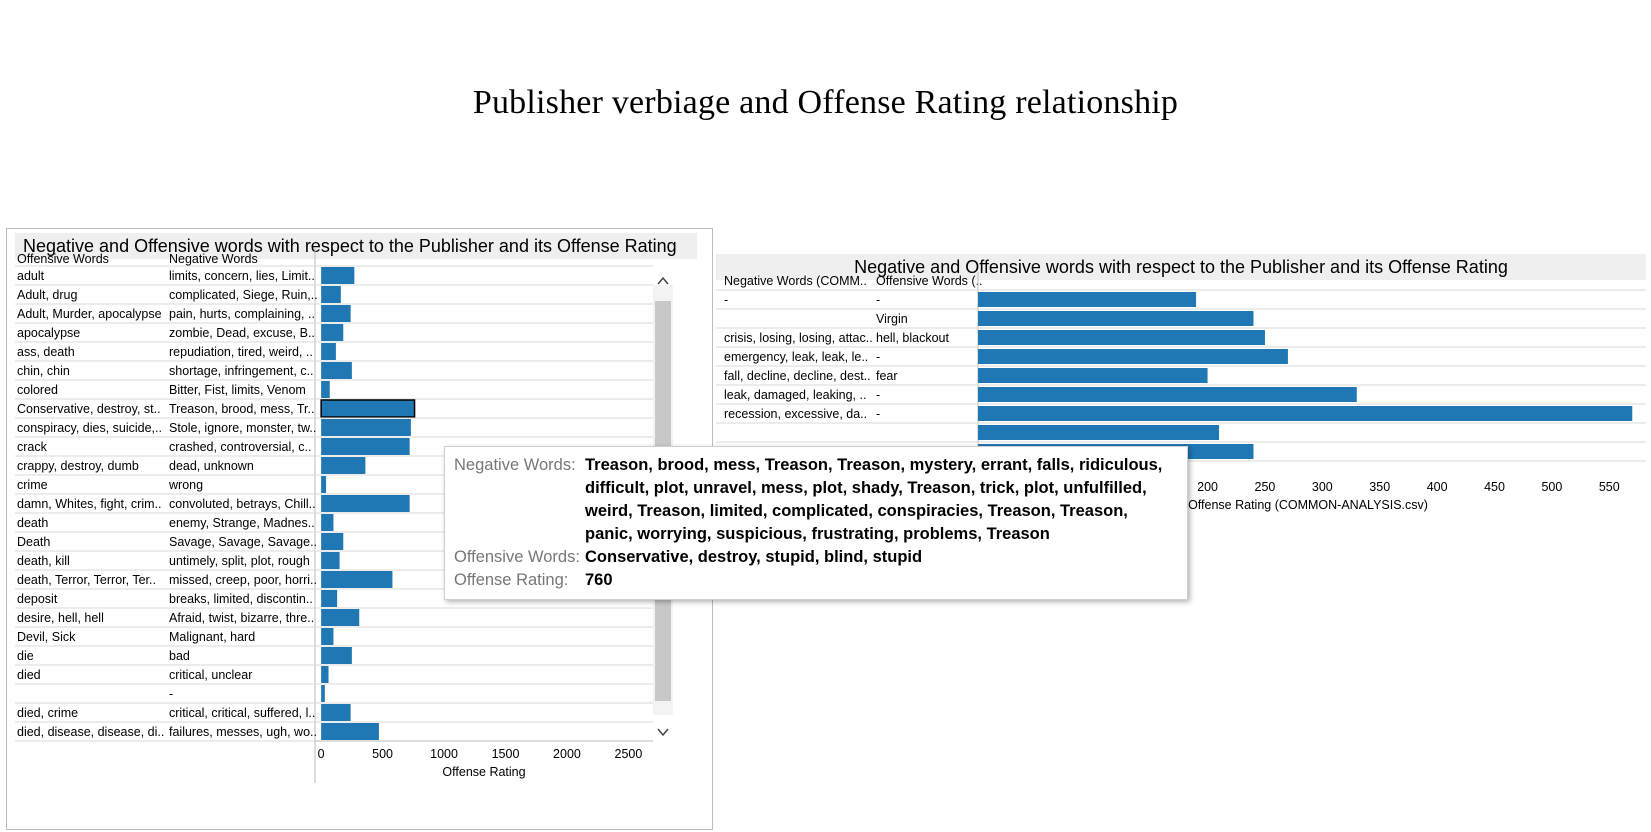 This screenshot has width=1651, height=832. Describe the element at coordinates (90, 732) in the screenshot. I see `row-offensive-label: died, disease, disease, di..` at that location.